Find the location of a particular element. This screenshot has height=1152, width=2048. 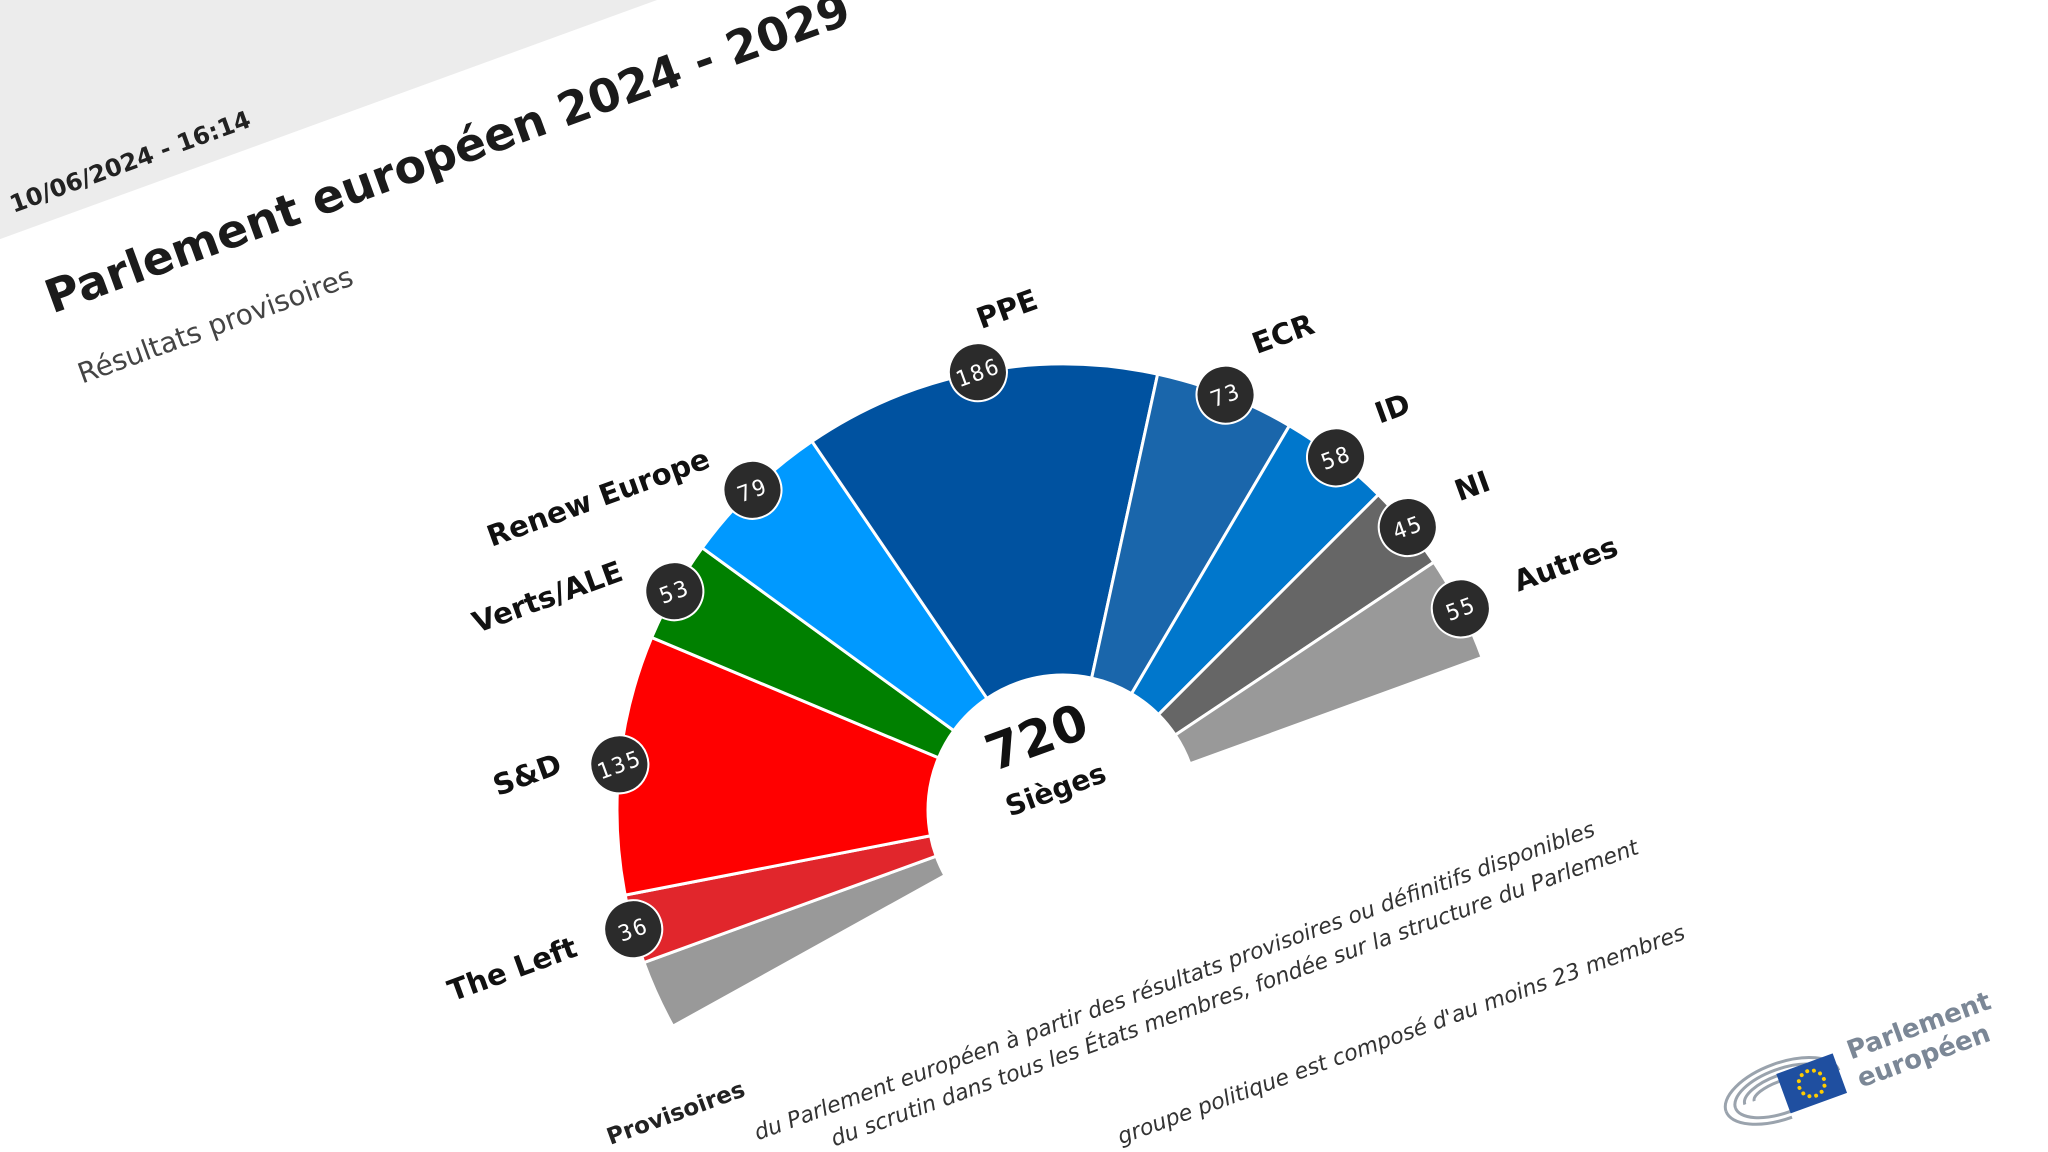

group-label: ECR is located at coordinates (1282, 334).